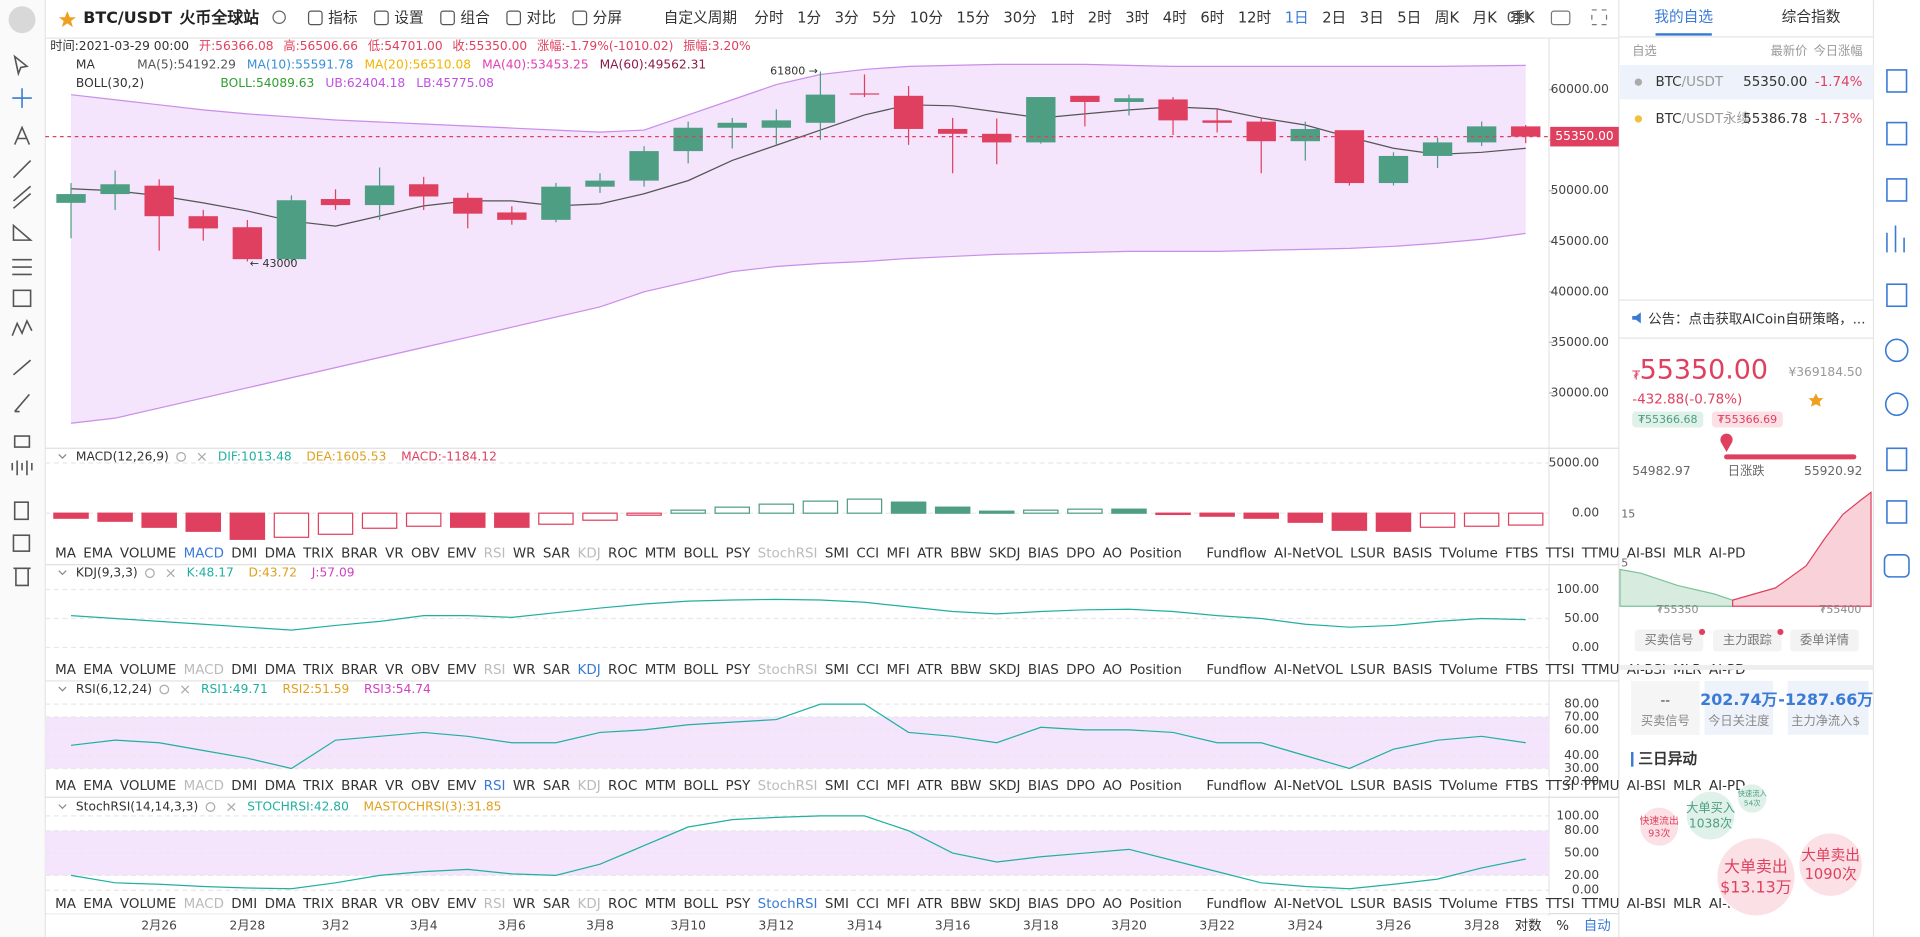 The image size is (1920, 937). I want to click on indicator-tab: FTBS, so click(1521, 904).